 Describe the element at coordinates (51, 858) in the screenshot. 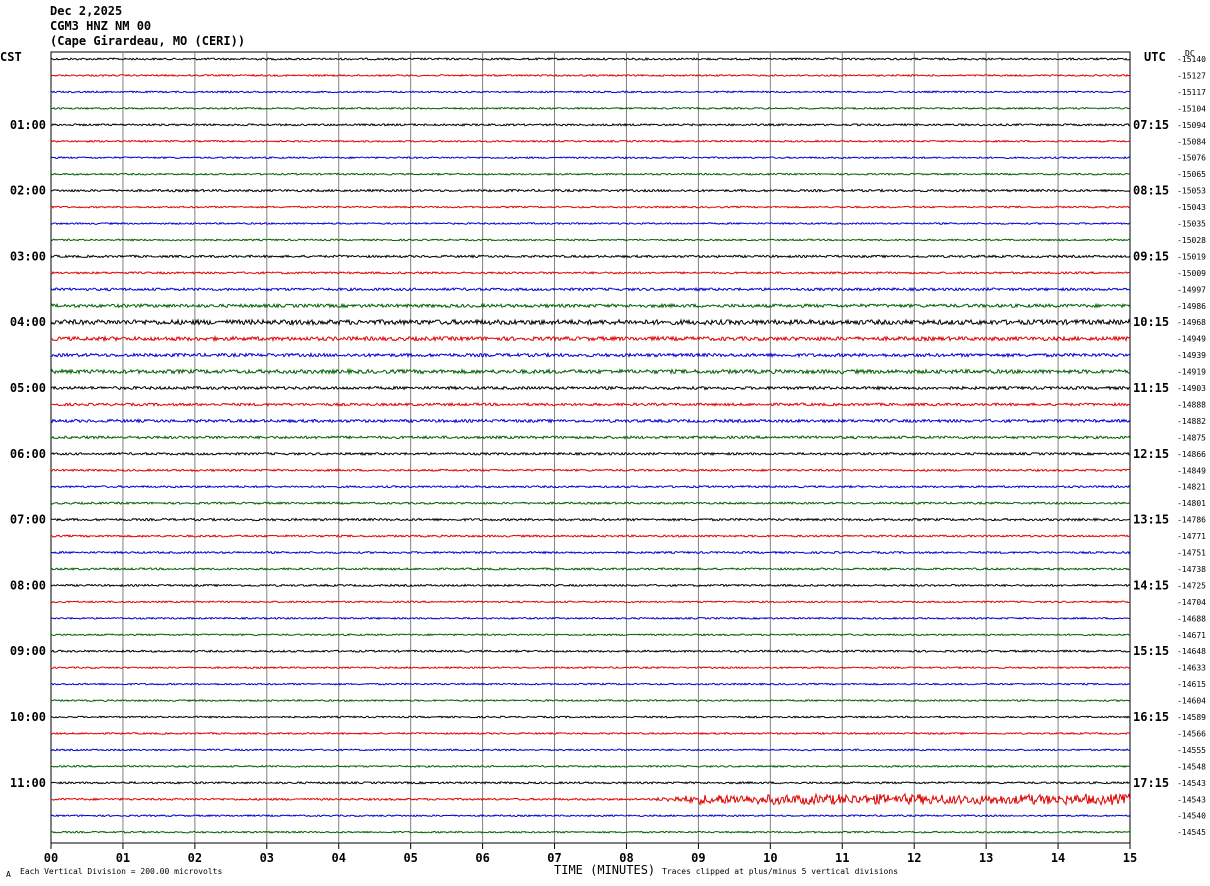

I see `x-tick-label: 00` at that location.